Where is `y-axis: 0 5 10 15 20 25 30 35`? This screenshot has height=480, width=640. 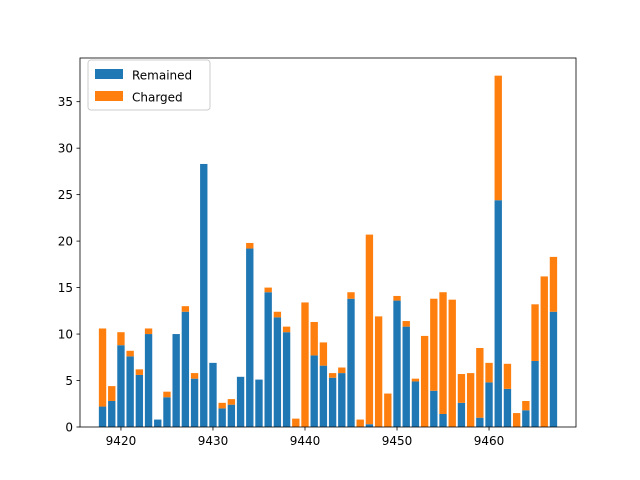
y-axis: 0 5 10 15 20 25 30 35 is located at coordinates (69, 265).